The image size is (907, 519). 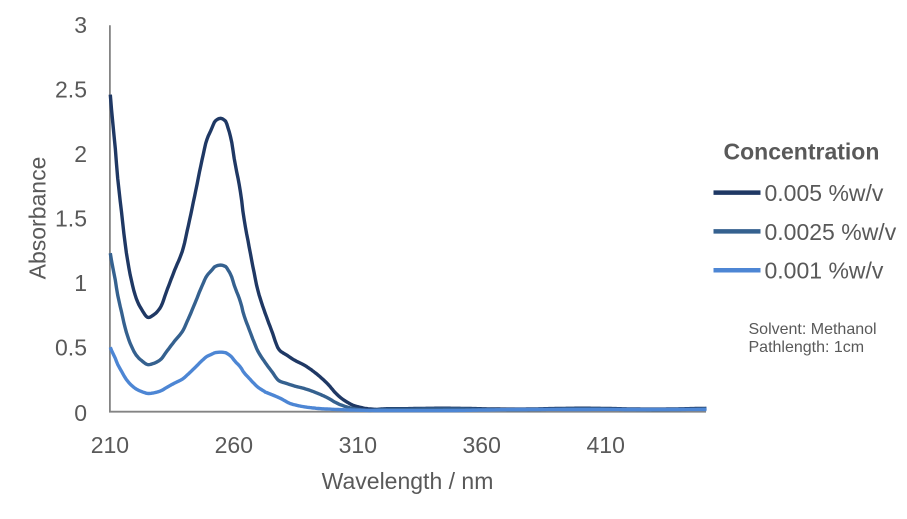 I want to click on svg-text: 310, so click(x=358, y=445).